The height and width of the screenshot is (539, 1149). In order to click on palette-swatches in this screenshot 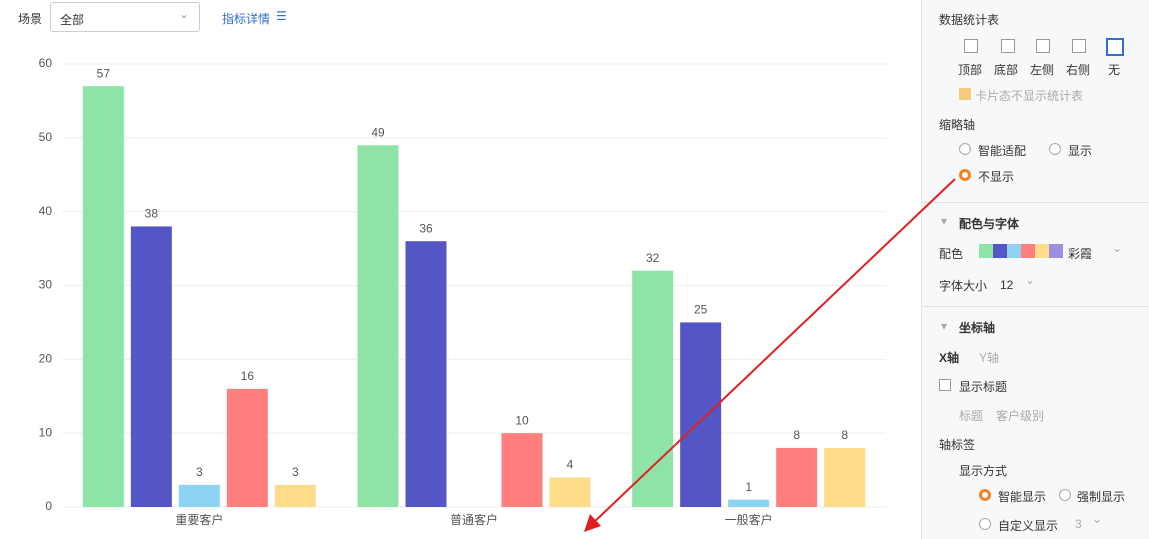, I will do `click(1021, 251)`.